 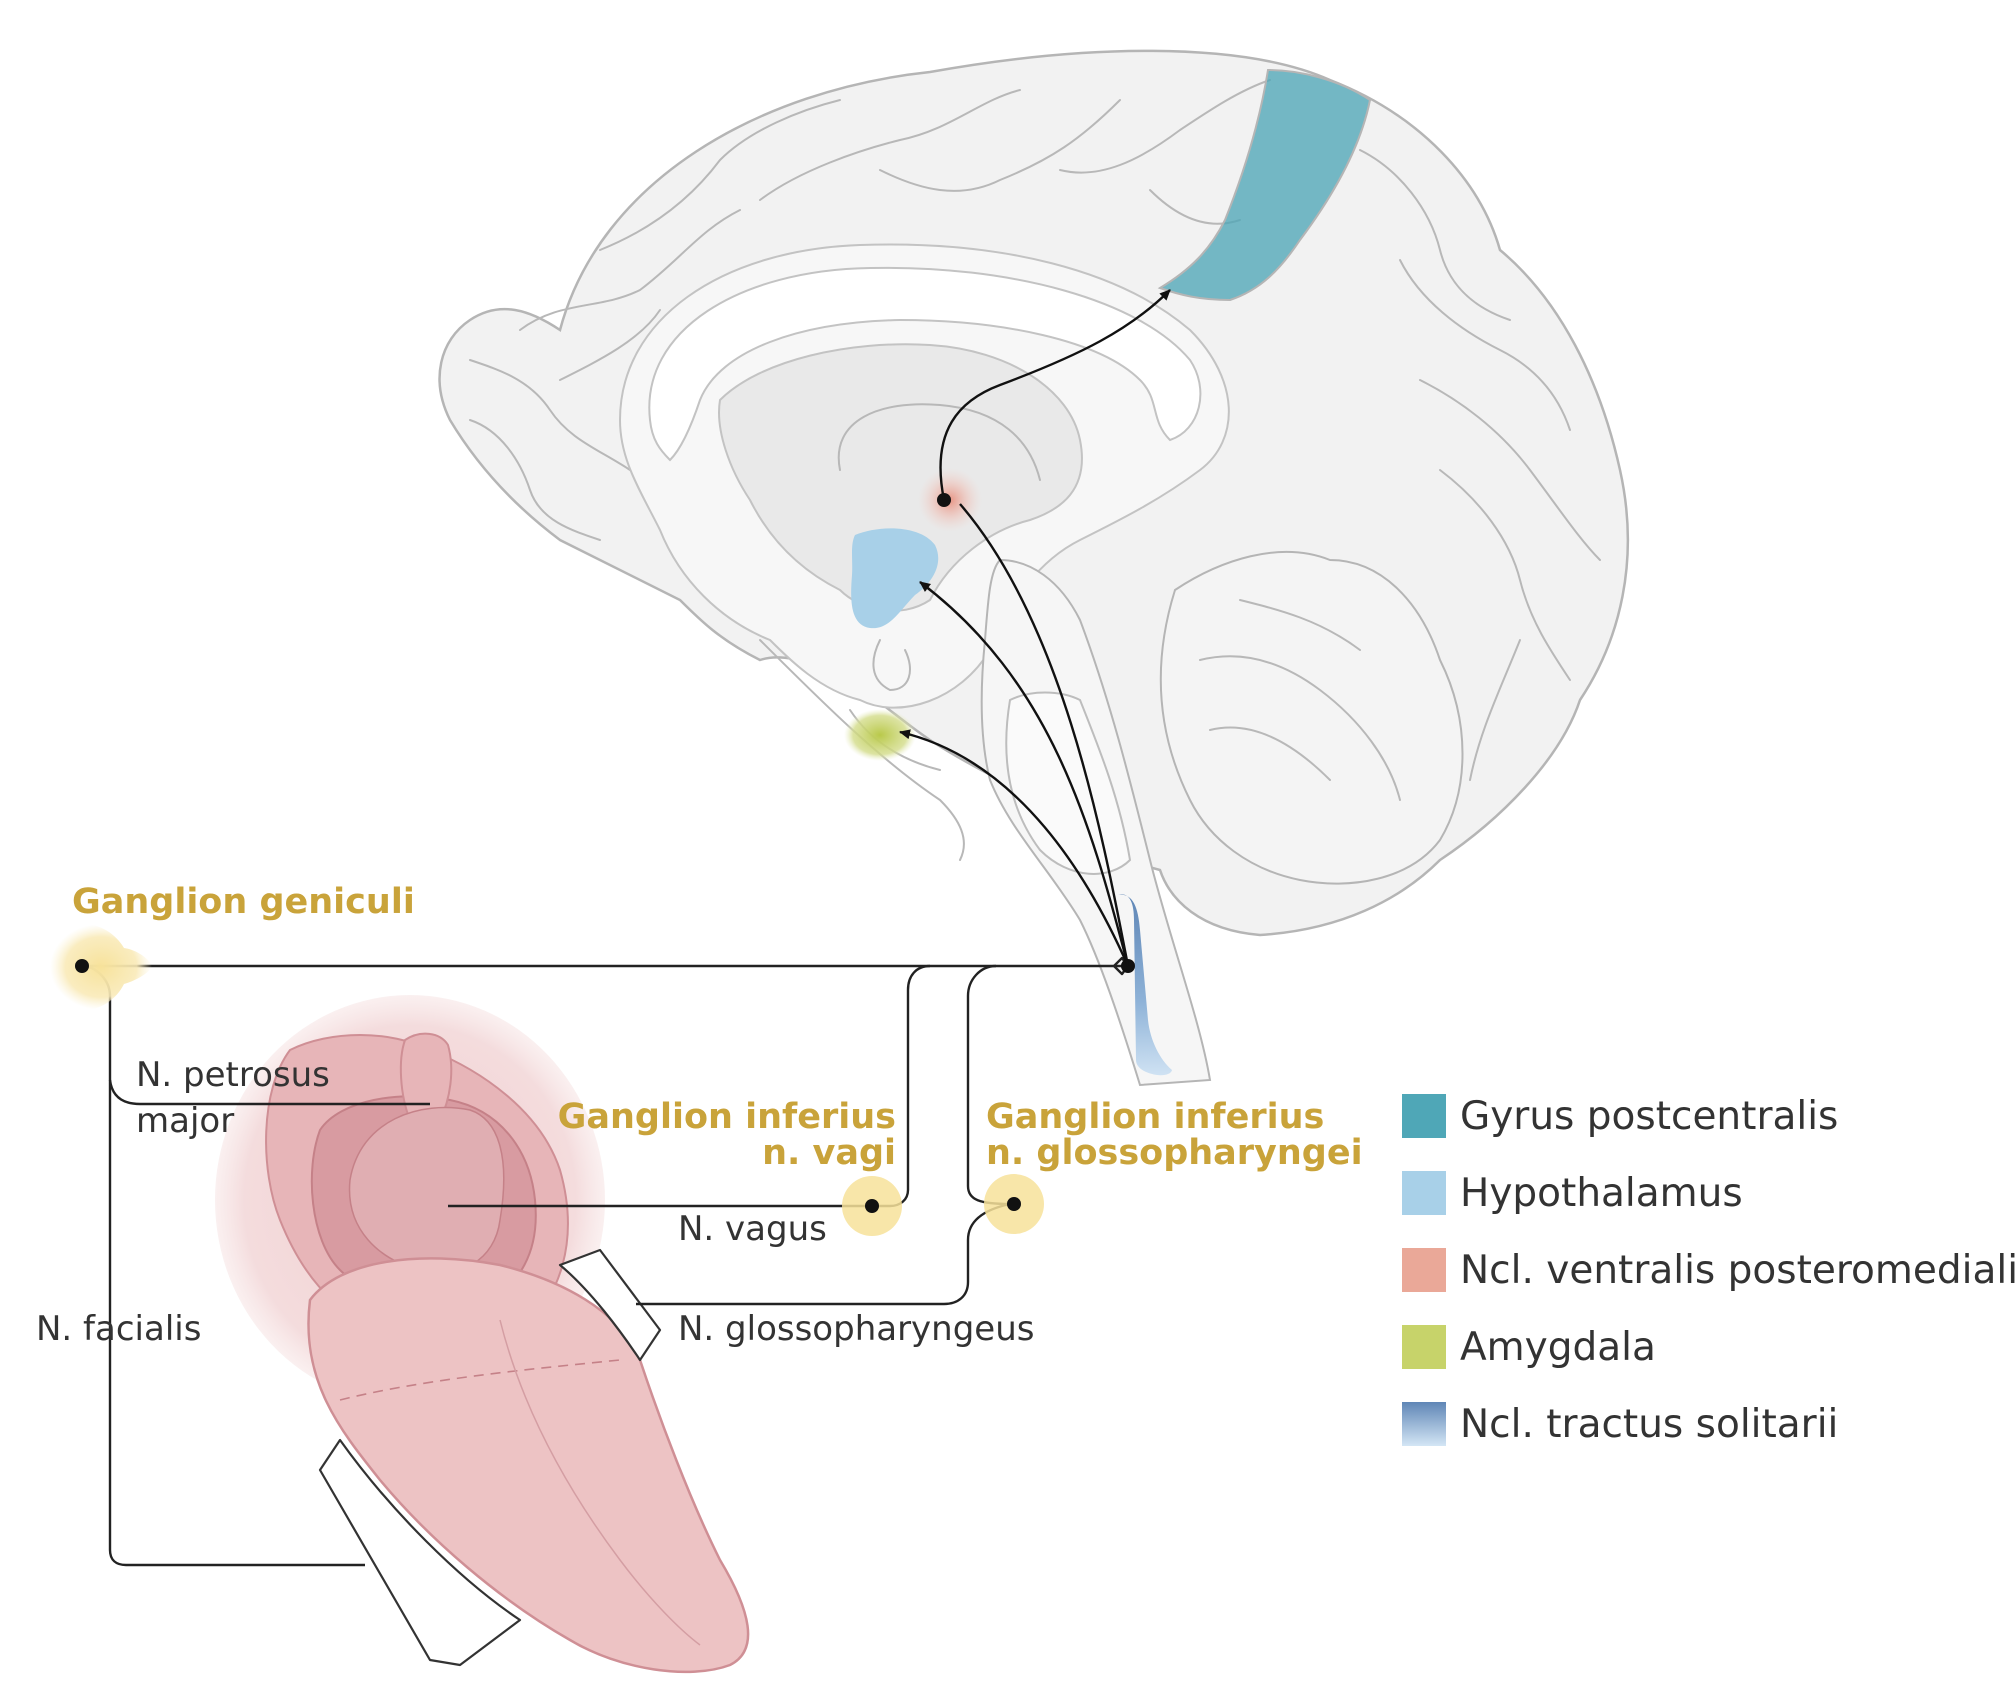 I want to click on central-taste-tracts, so click(x=1035, y=631).